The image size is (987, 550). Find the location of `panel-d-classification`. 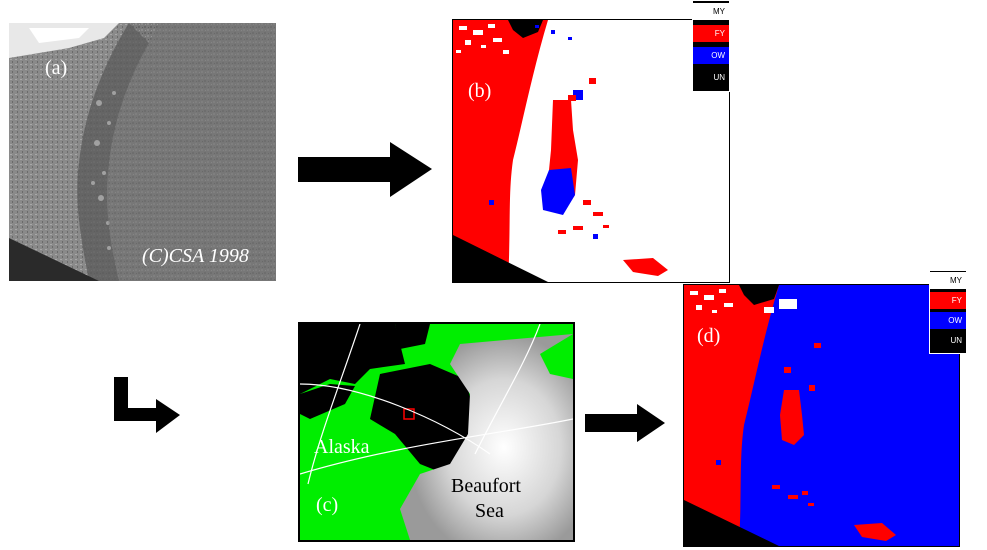

panel-d-classification is located at coordinates (821, 415).